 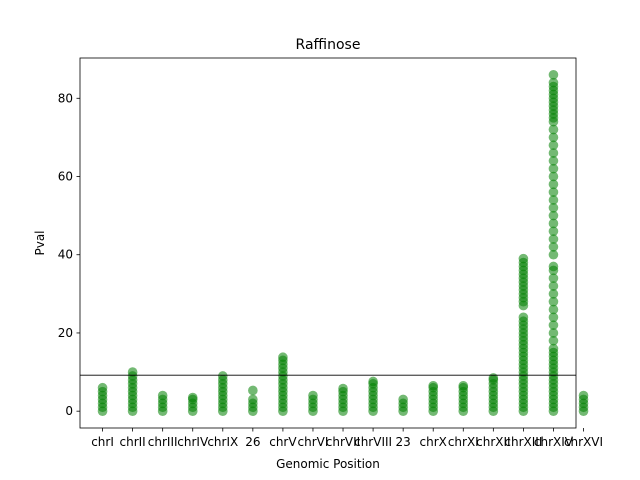 I want to click on y-tick-label: 40, so click(x=65, y=255).